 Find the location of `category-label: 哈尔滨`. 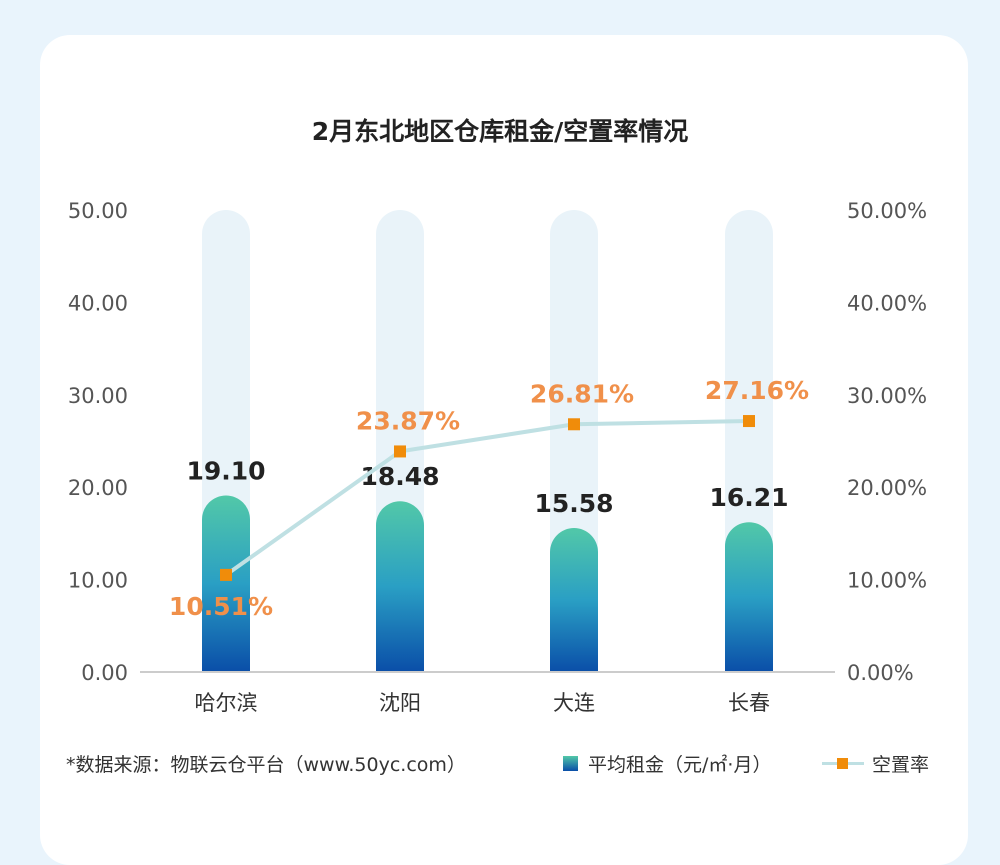

category-label: 哈尔滨 is located at coordinates (226, 703).